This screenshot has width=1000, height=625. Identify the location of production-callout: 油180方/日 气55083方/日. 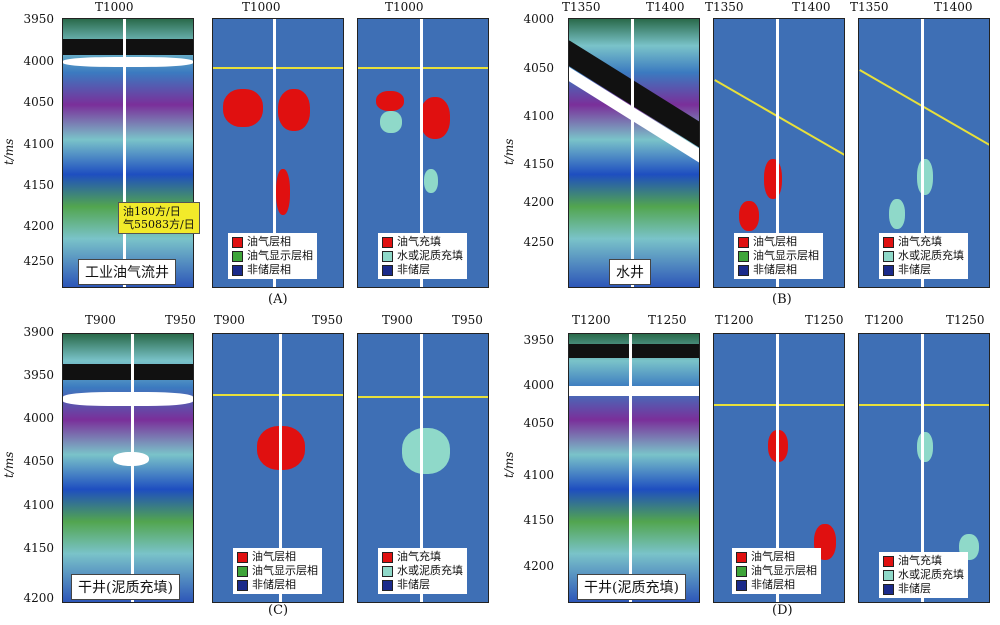
(159, 218).